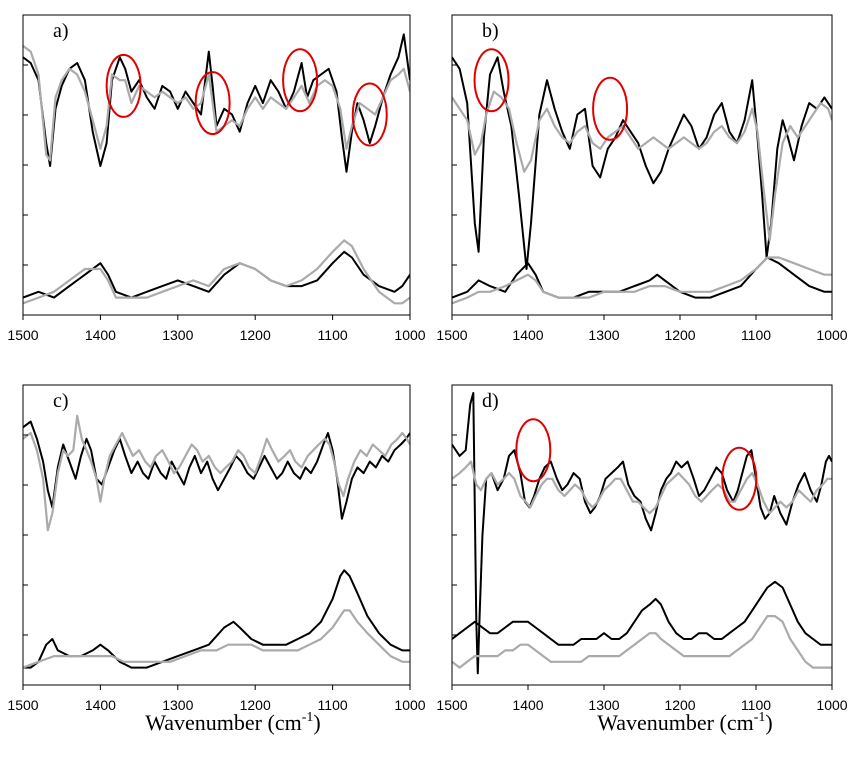  I want to click on panel-label: c), so click(61, 401).